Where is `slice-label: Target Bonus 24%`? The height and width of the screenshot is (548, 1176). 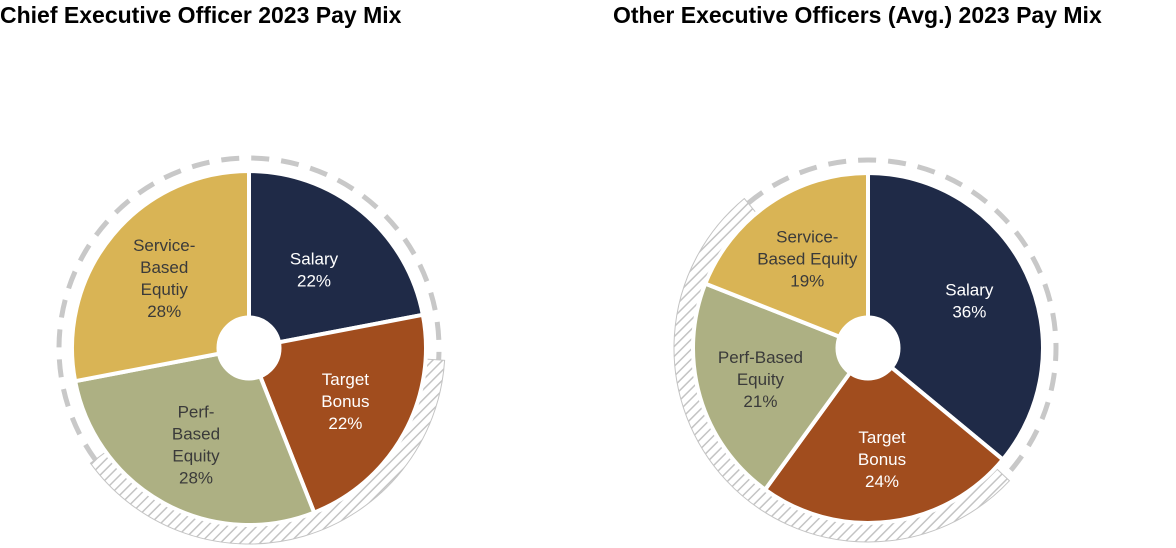
slice-label: Target Bonus 24% is located at coordinates (882, 459).